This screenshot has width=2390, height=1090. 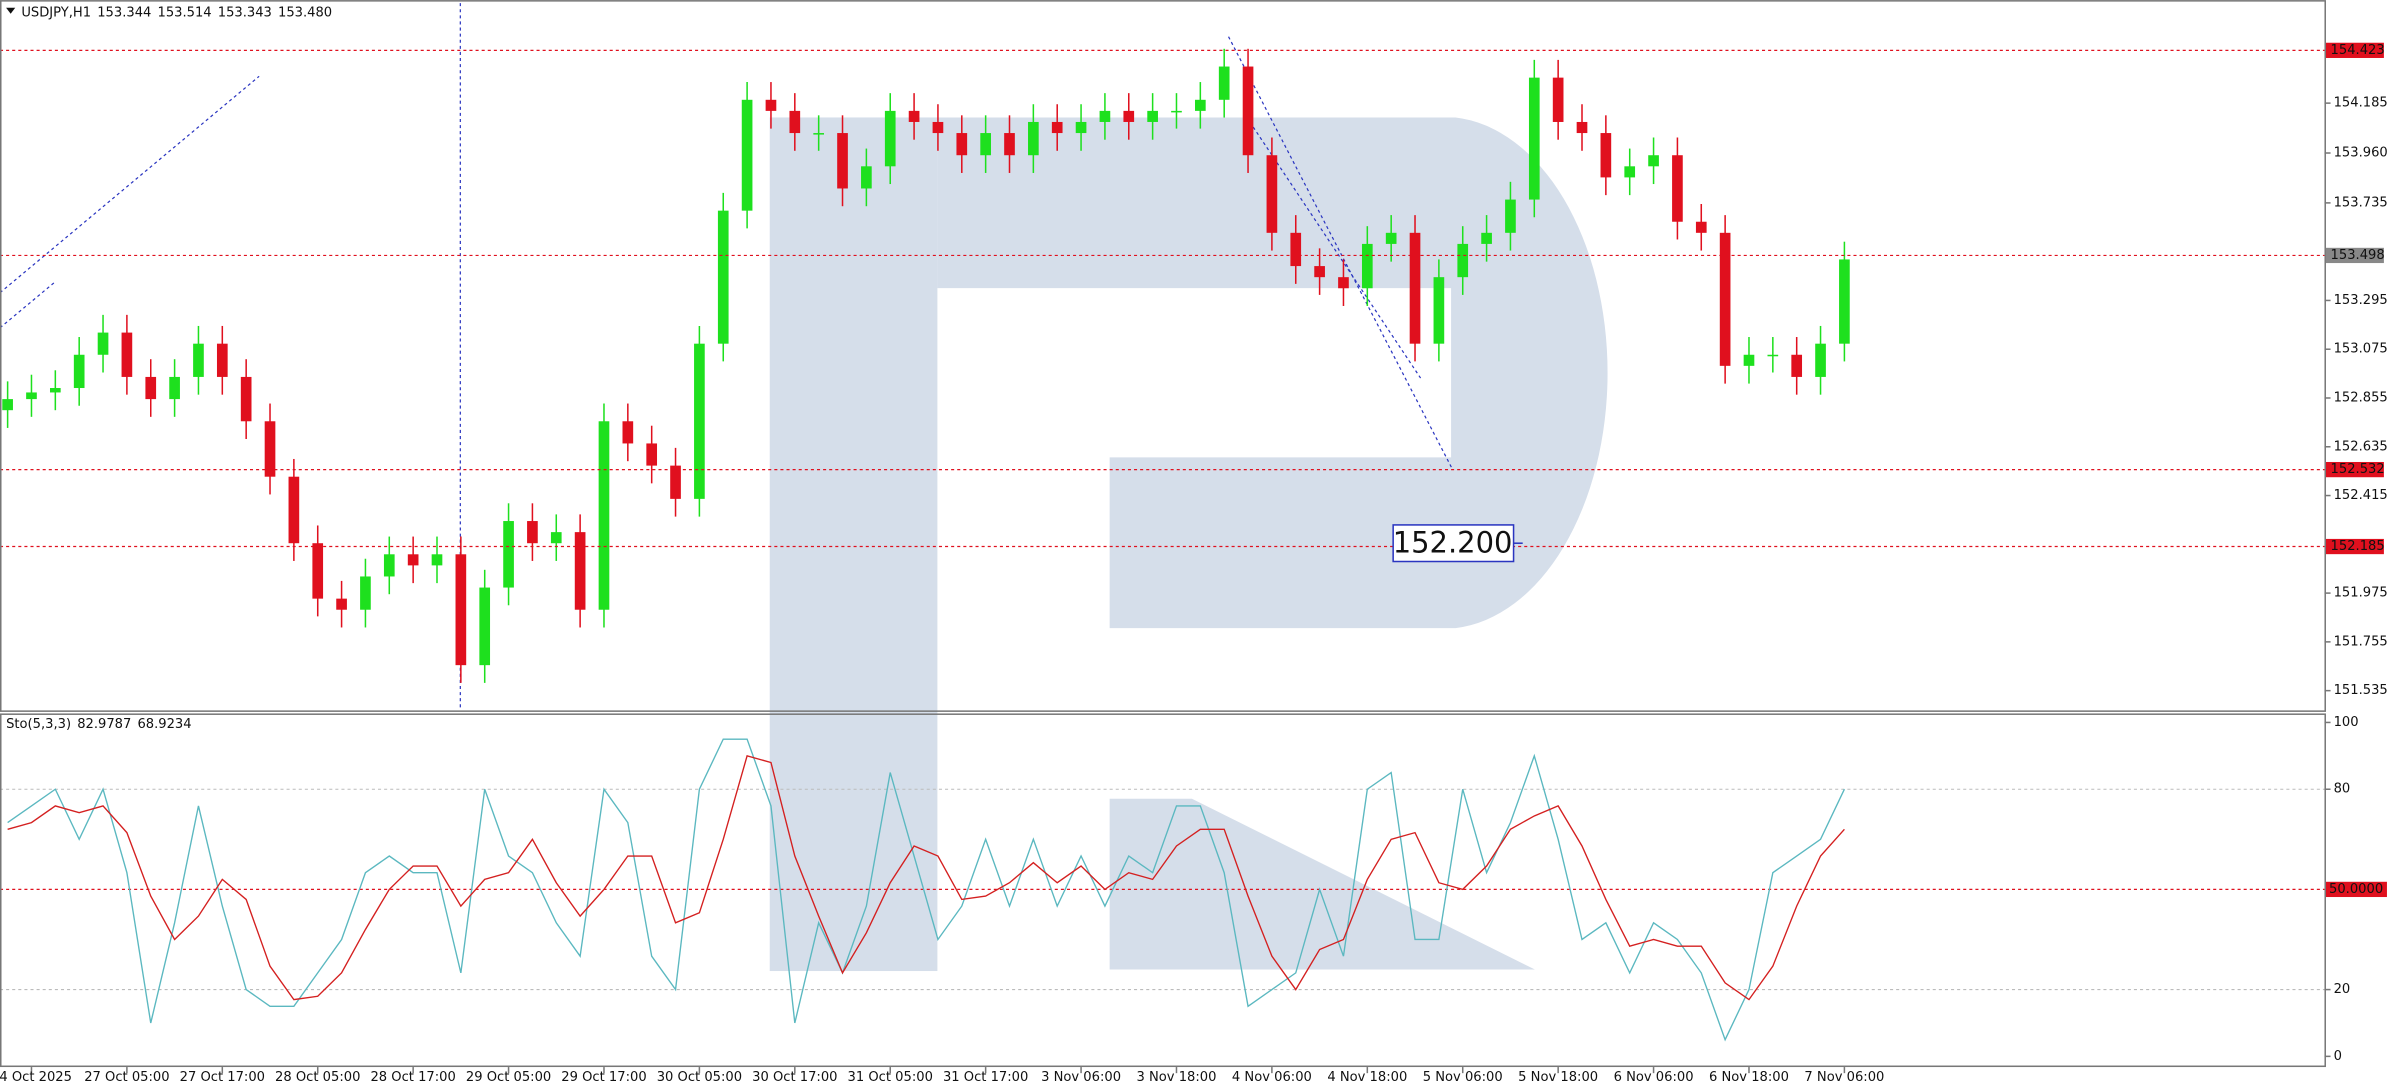 I want to click on x-tick-label: 3 Nov 18:00, so click(x=1177, y=1077).